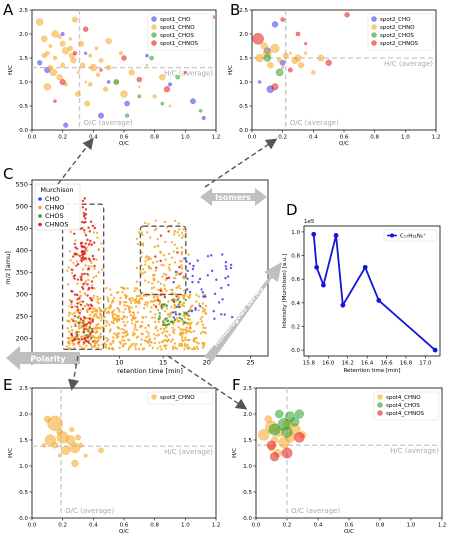 The image size is (451, 550). I want to click on panel-f-point-chno, so click(264, 435).